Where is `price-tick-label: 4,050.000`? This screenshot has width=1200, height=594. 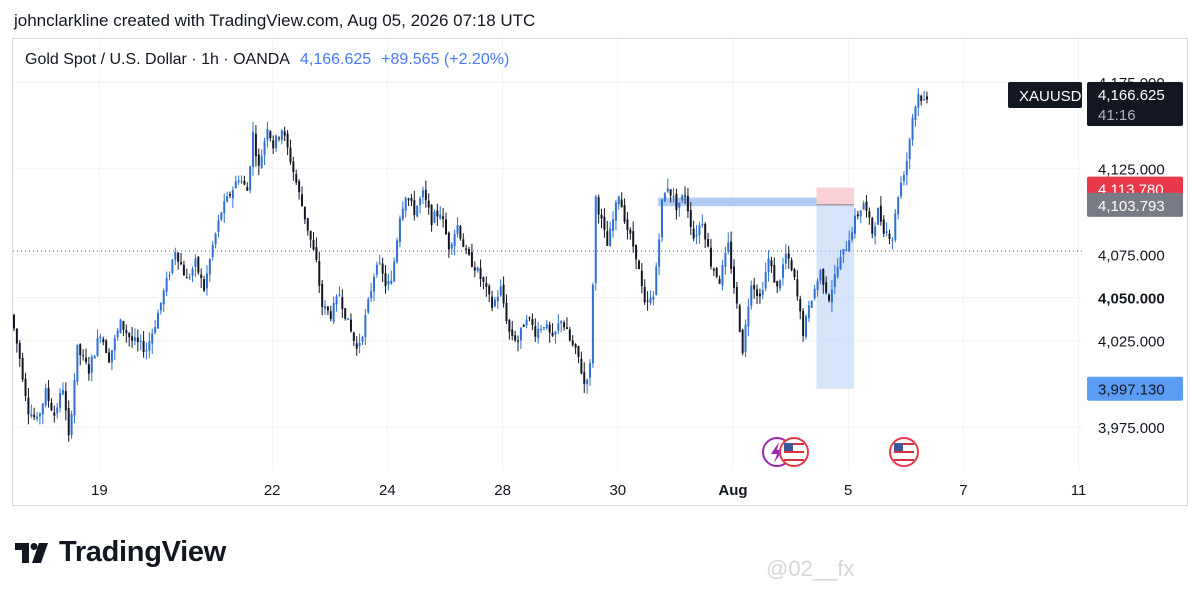
price-tick-label: 4,050.000 is located at coordinates (1131, 299).